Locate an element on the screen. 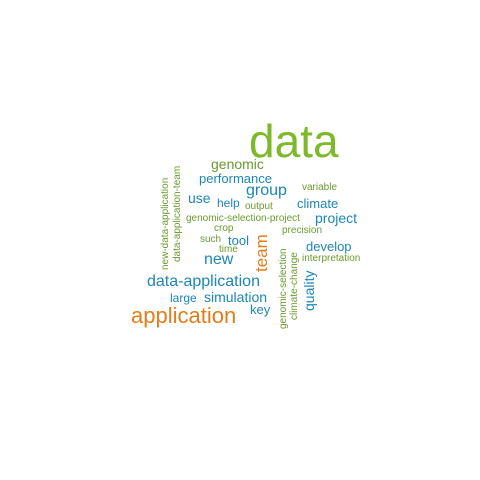 The height and width of the screenshot is (480, 480). word-performance: performance is located at coordinates (235, 178).